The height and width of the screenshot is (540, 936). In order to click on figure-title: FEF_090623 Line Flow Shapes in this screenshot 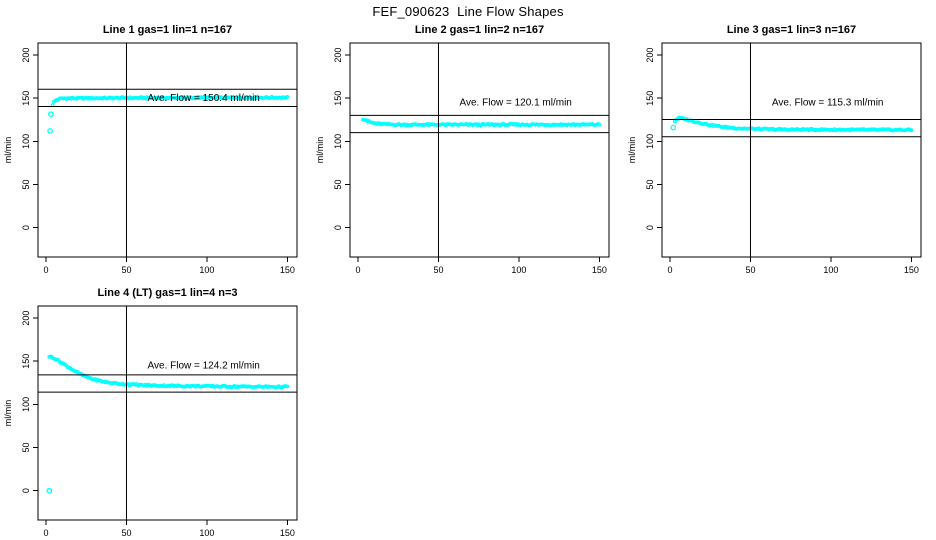, I will do `click(468, 11)`.